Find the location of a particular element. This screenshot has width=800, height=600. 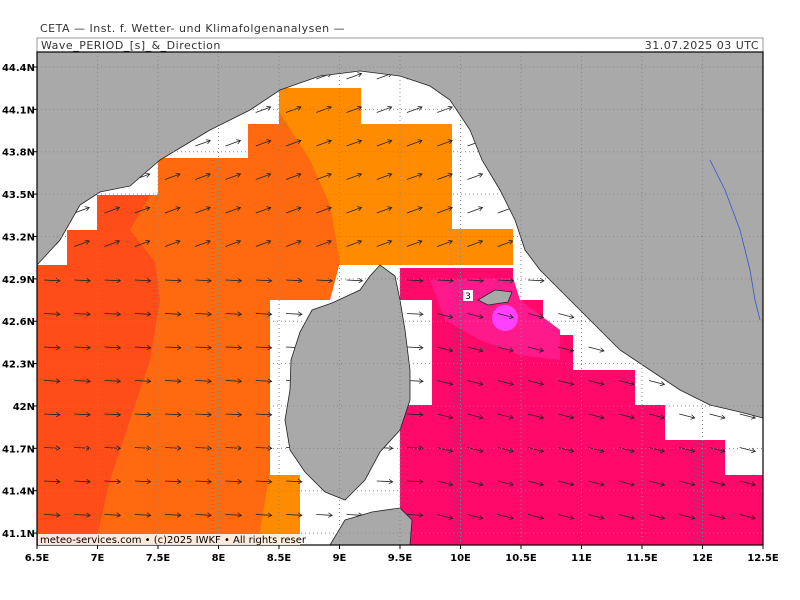

lat-label: 44.1N is located at coordinates (18, 110).